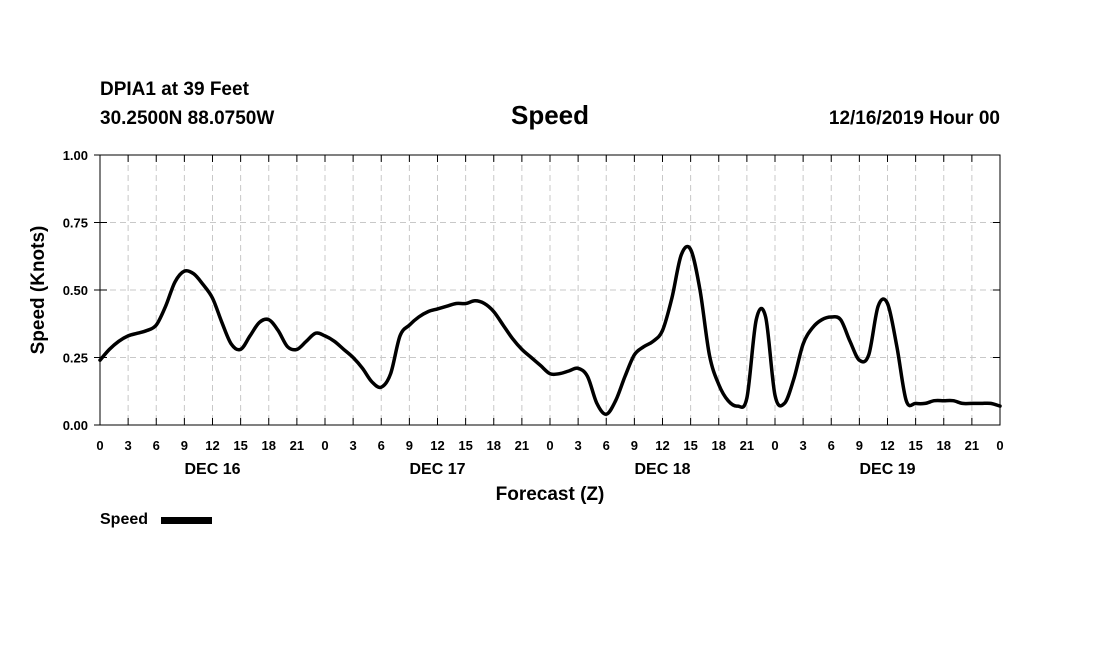  I want to click on y-axis-title: Speed (Knots), so click(38, 290).